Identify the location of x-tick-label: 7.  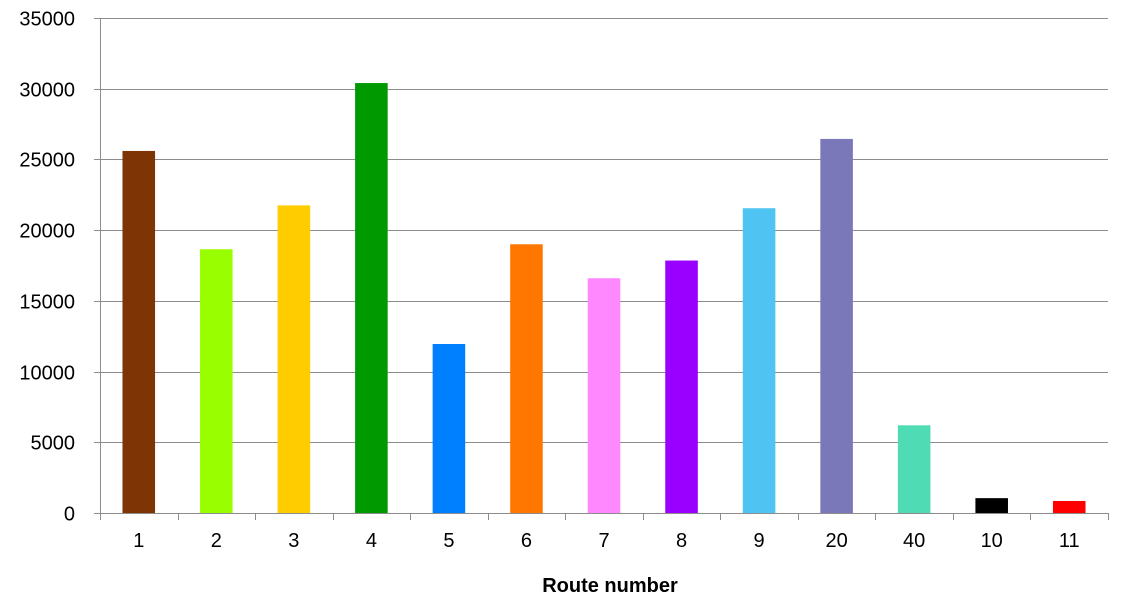
(603, 541).